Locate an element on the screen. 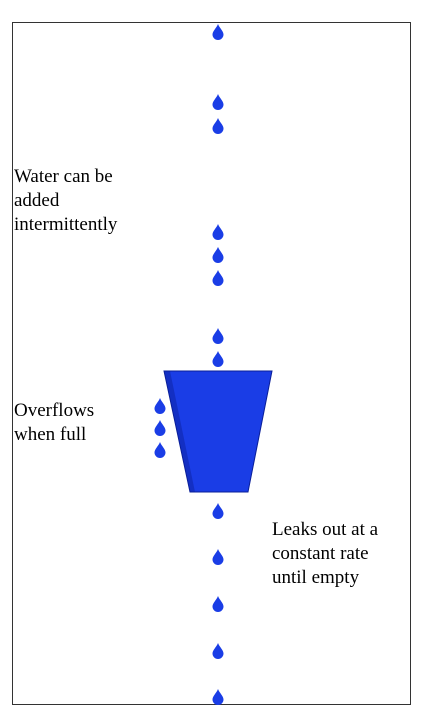 This screenshot has height=716, width=428. overflow-drops is located at coordinates (160, 428).